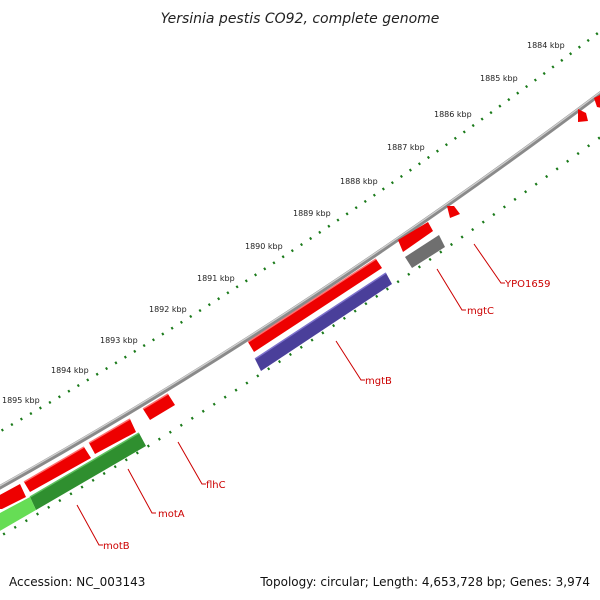  Describe the element at coordinates (300, 19) in the screenshot. I see `map-title: Yersinia pestis CO92, complete genome` at that location.